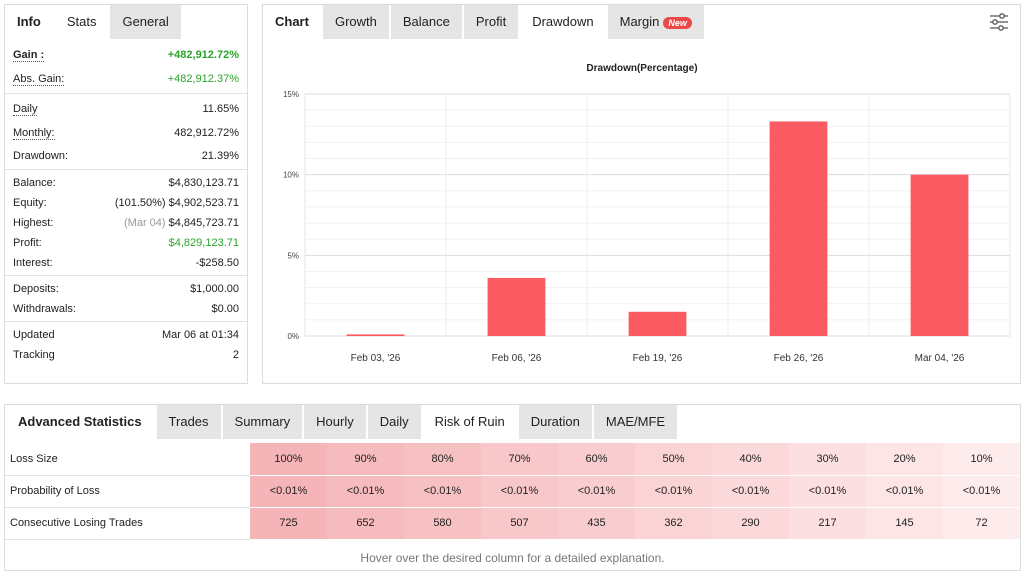  What do you see at coordinates (335, 422) in the screenshot?
I see `tab-hourly: Hourly` at bounding box center [335, 422].